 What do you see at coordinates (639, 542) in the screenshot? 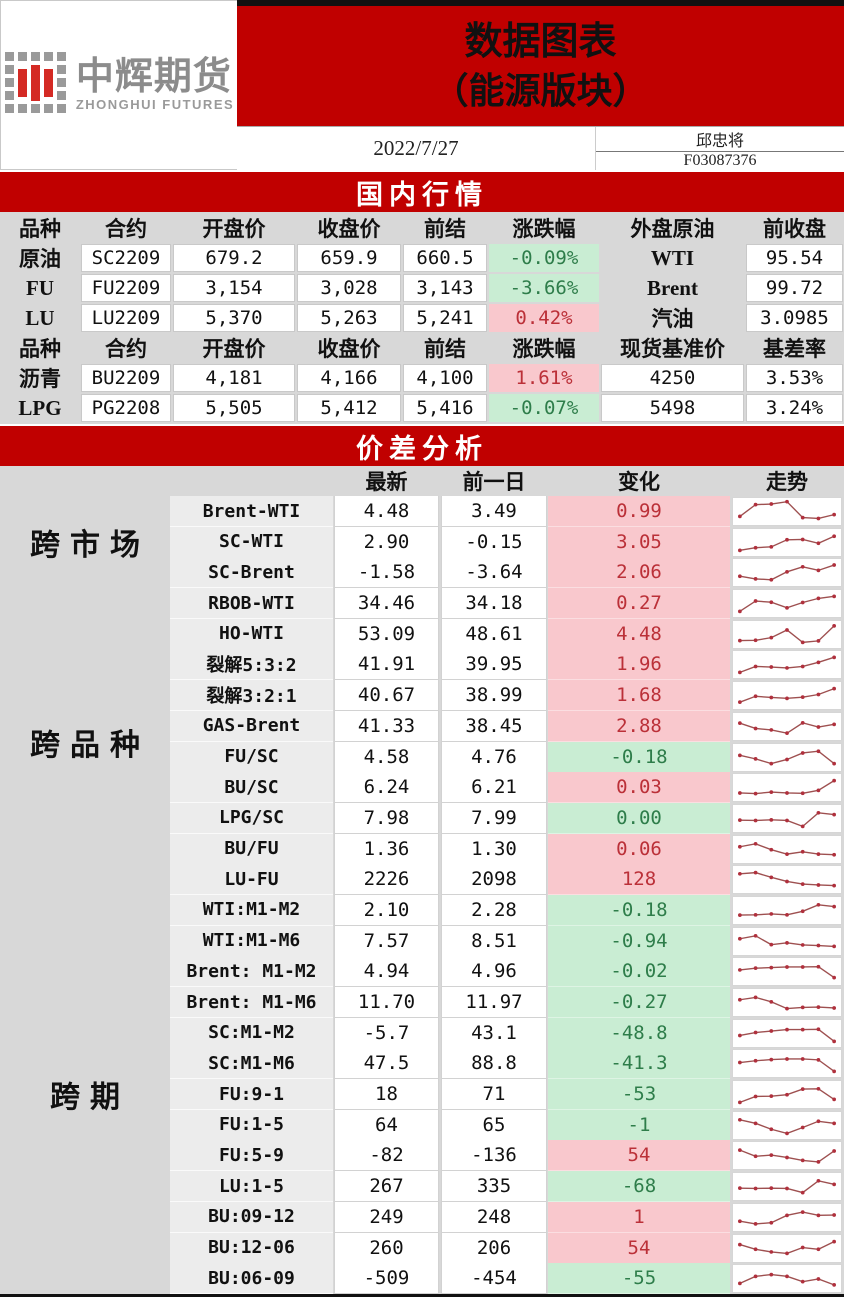
I see `cell-change: 3.05` at bounding box center [639, 542].